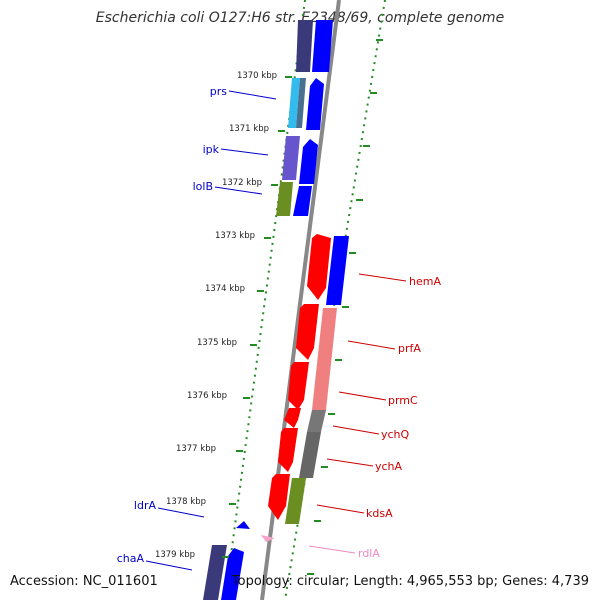 The width and height of the screenshot is (600, 600). Describe the element at coordinates (395, 434) in the screenshot. I see `gene-label-ychQ: ychQ` at that location.